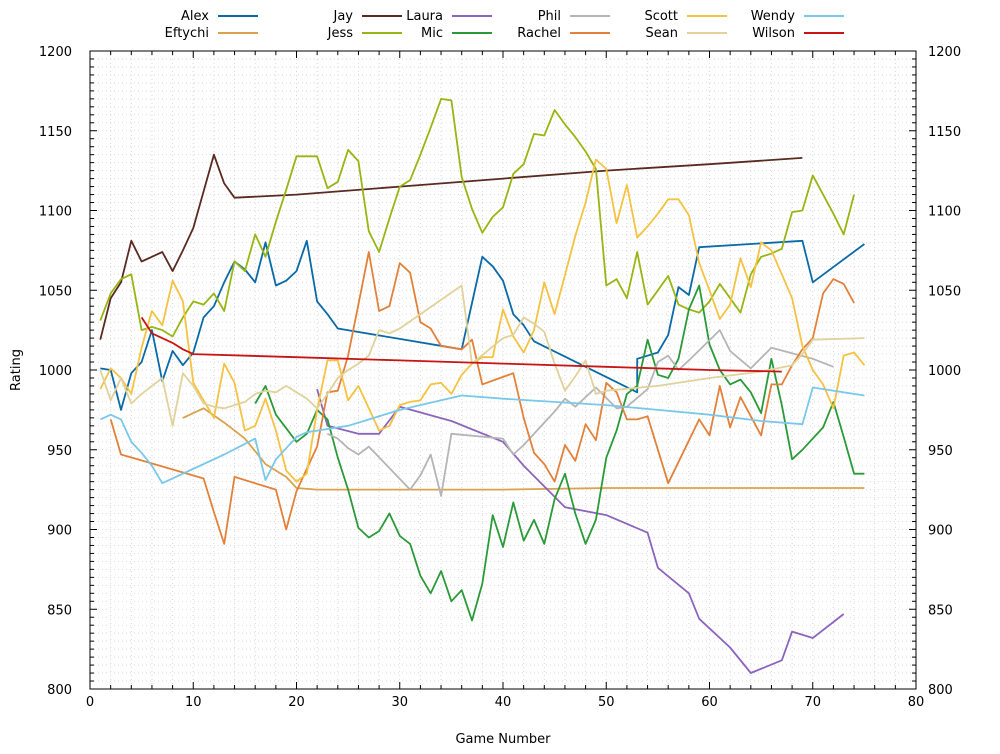 The image size is (1000, 754). What do you see at coordinates (59, 451) in the screenshot?
I see `y-tick-label-left: 950` at bounding box center [59, 451].